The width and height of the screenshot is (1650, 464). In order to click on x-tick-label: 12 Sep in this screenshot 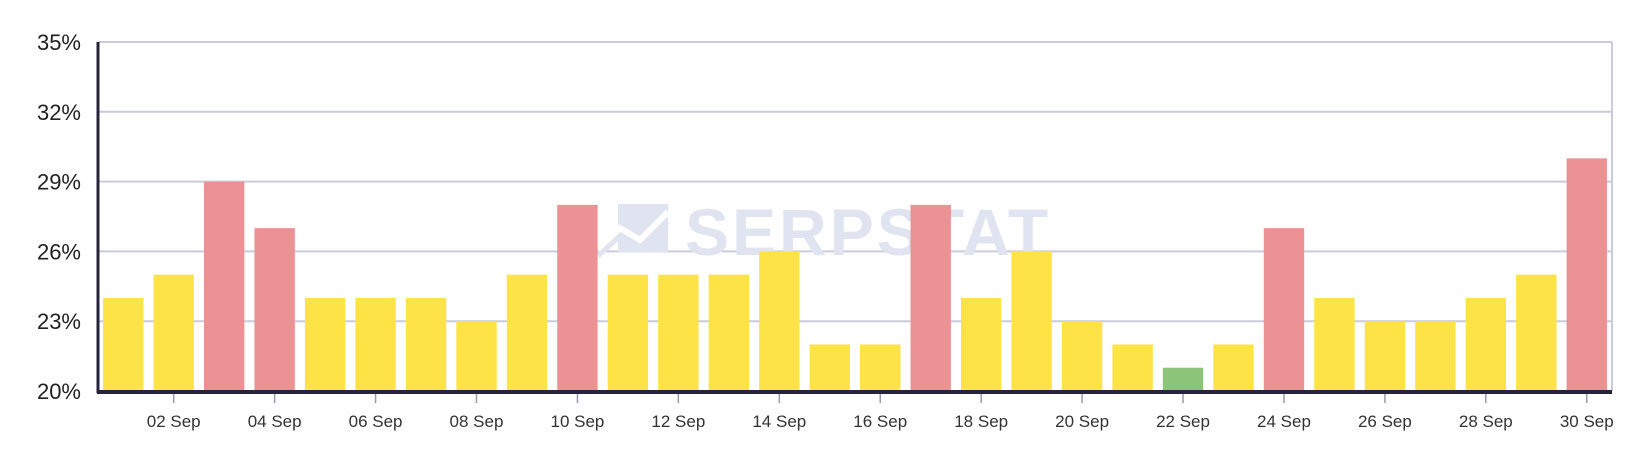, I will do `click(678, 421)`.